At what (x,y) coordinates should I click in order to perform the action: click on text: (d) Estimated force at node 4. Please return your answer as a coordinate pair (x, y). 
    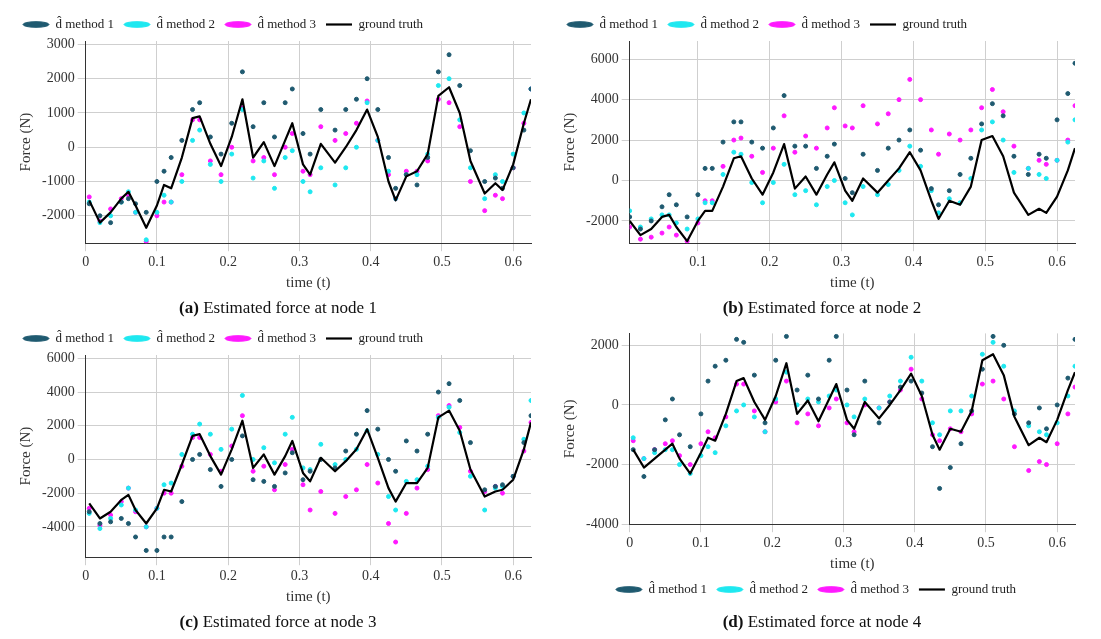
    Looking at the image, I should click on (822, 622).